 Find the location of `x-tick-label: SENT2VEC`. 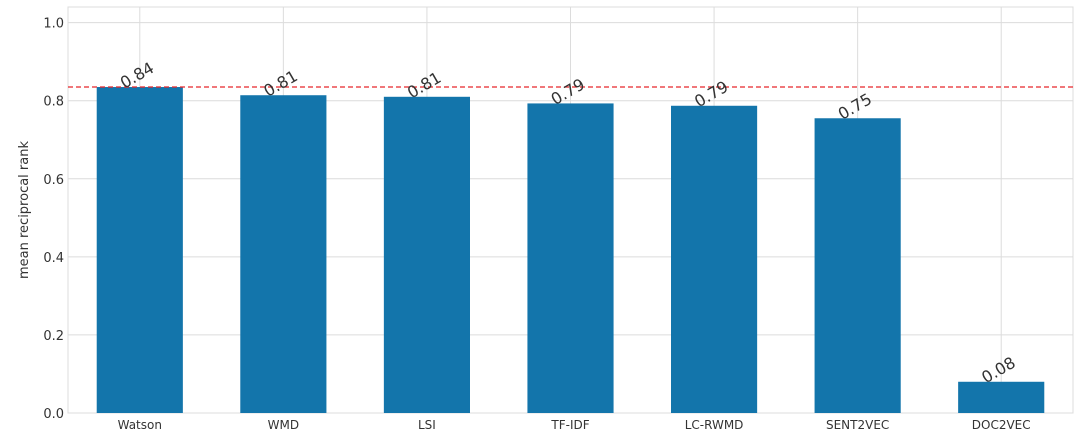

x-tick-label: SENT2VEC is located at coordinates (857, 425).